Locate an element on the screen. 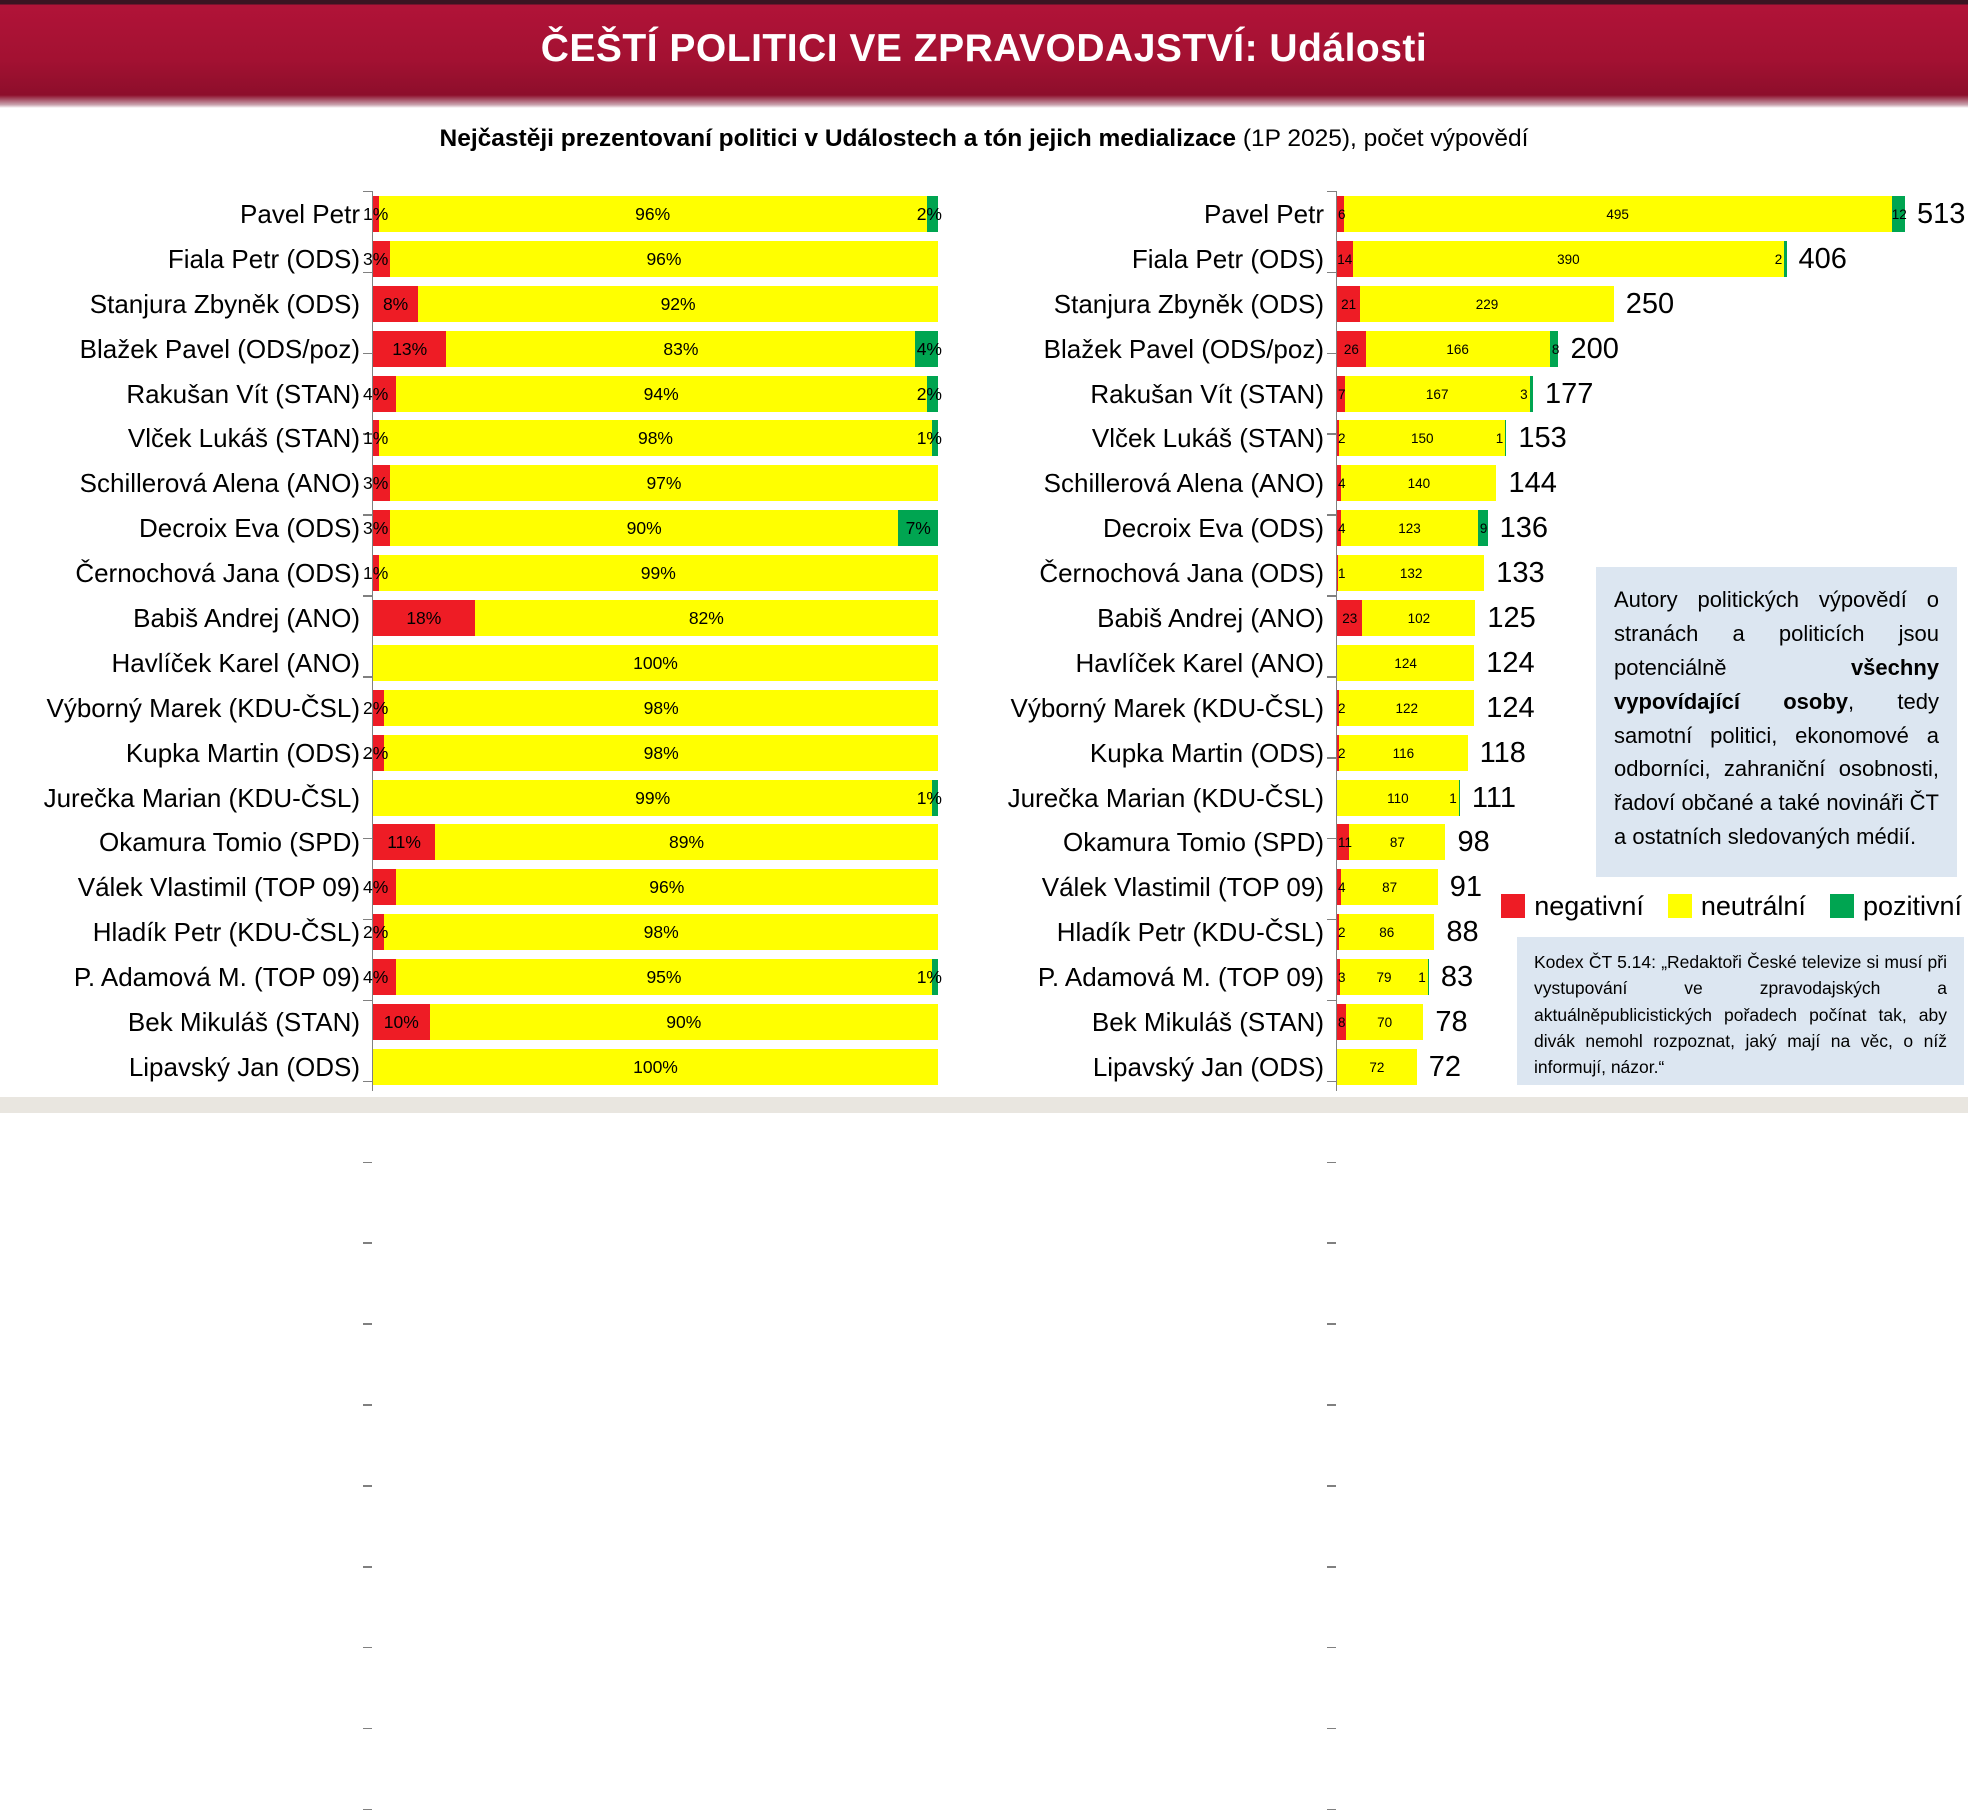 This screenshot has height=1810, width=1968. total-label: 250 is located at coordinates (1650, 303).